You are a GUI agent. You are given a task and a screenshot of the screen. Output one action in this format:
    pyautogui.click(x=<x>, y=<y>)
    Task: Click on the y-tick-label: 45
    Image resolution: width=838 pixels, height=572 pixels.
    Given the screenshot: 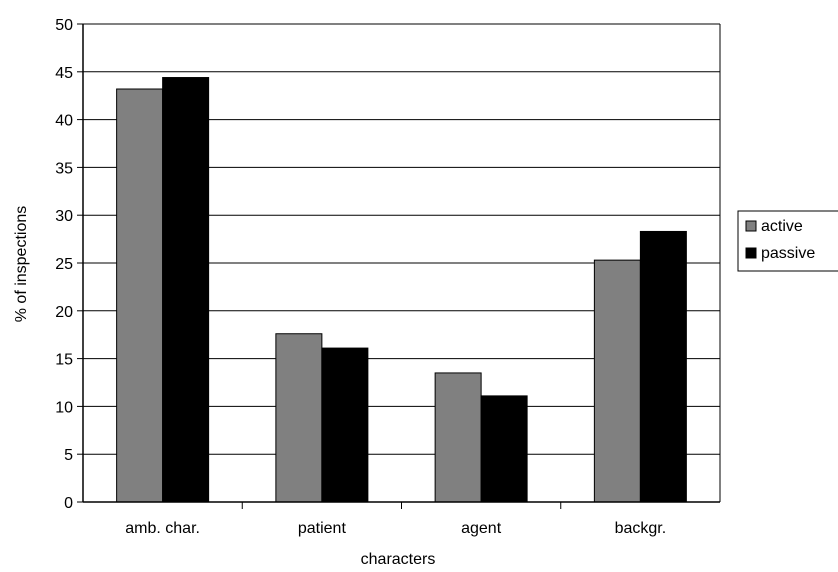 What is the action you would take?
    pyautogui.click(x=64, y=73)
    